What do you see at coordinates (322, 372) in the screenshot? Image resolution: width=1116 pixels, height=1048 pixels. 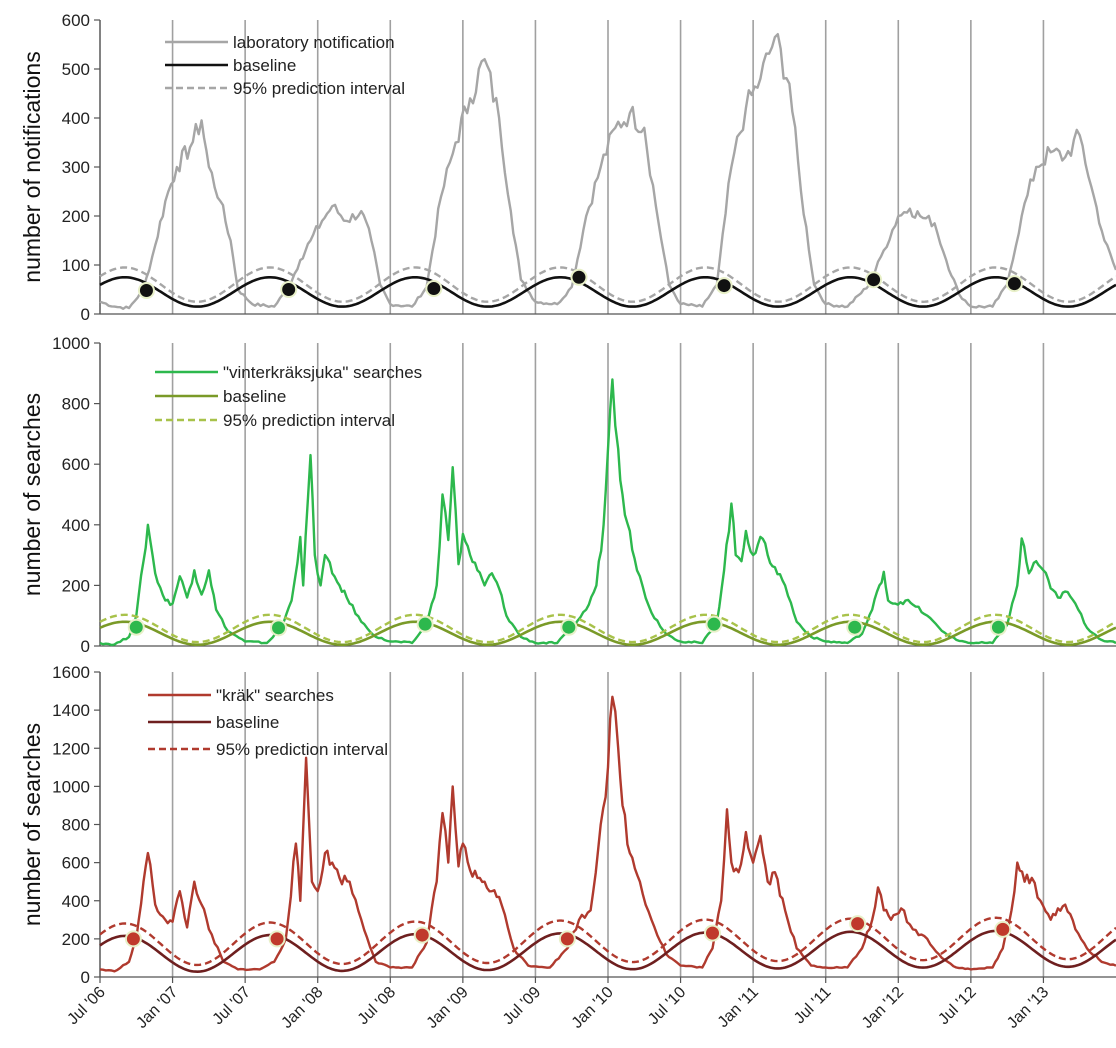 I see `legend-observed-label: "vinterkräksjuka" searches` at bounding box center [322, 372].